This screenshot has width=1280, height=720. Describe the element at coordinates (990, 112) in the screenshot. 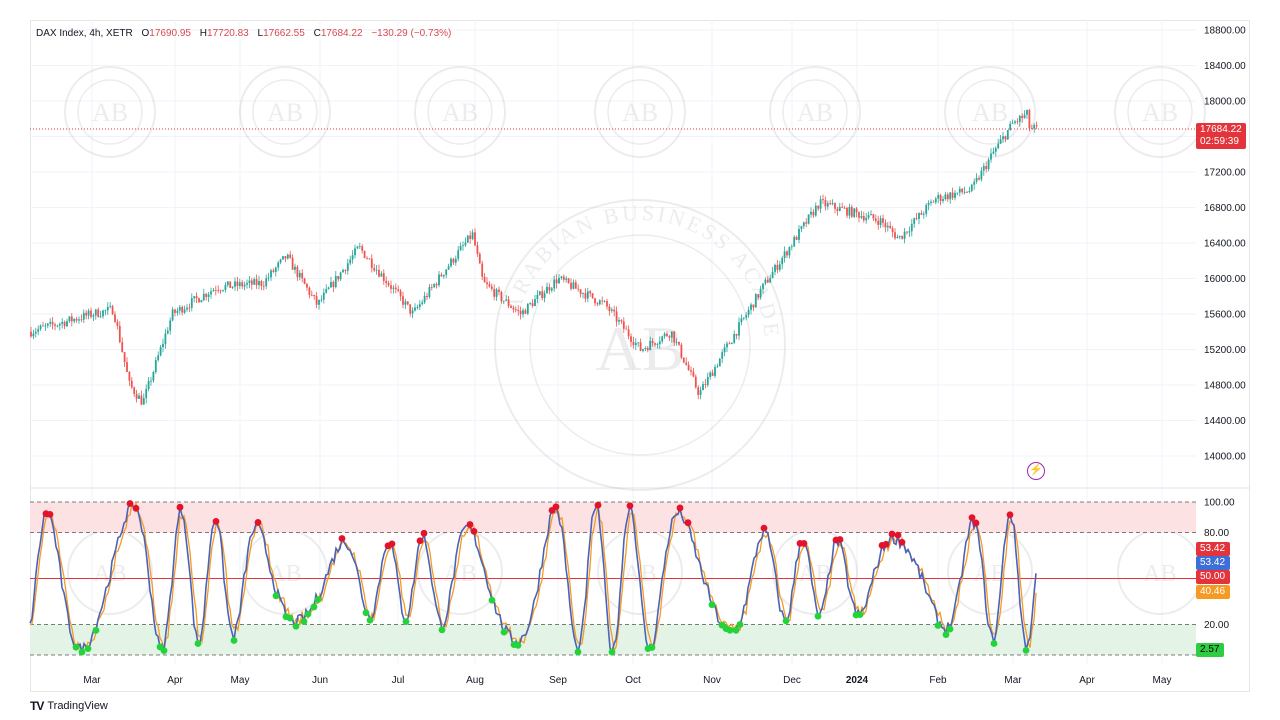

I see `watermark-seal-inner` at that location.